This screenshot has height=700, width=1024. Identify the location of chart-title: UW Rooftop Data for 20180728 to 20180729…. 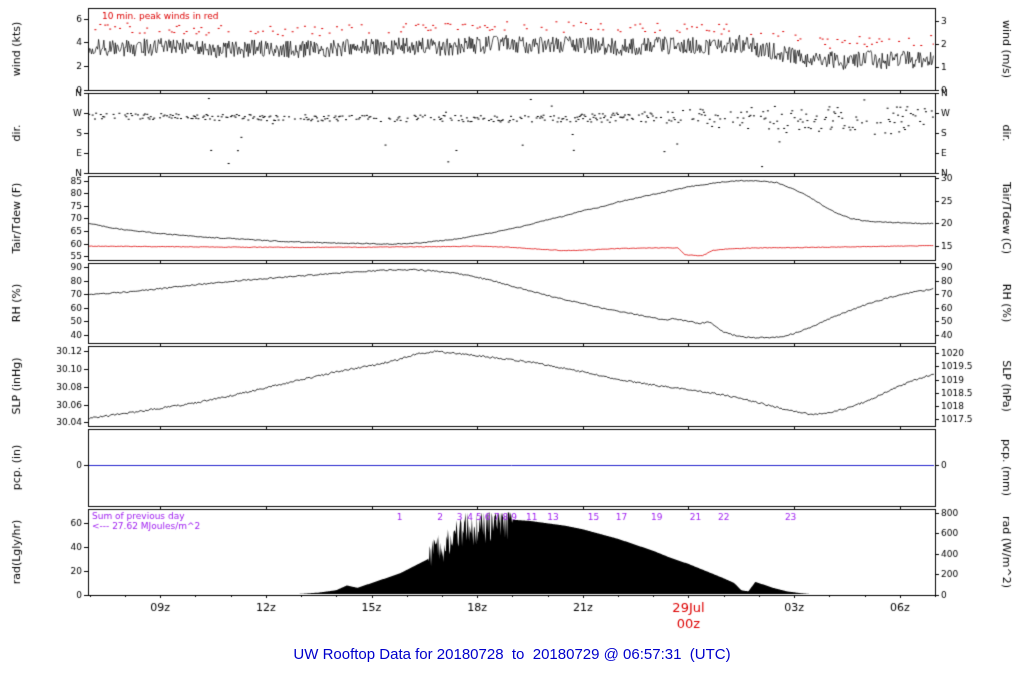
(512, 654).